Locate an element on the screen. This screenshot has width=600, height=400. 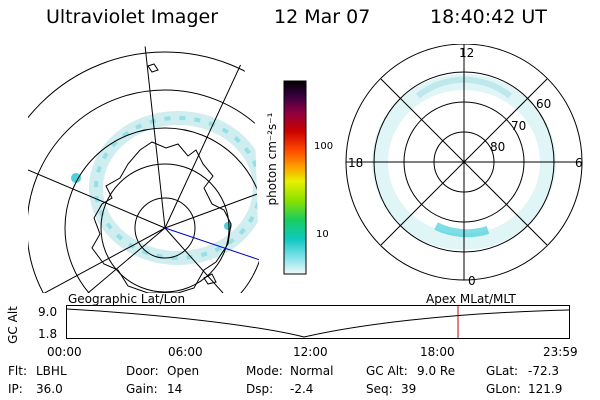
altitude-curve is located at coordinates (318, 323).